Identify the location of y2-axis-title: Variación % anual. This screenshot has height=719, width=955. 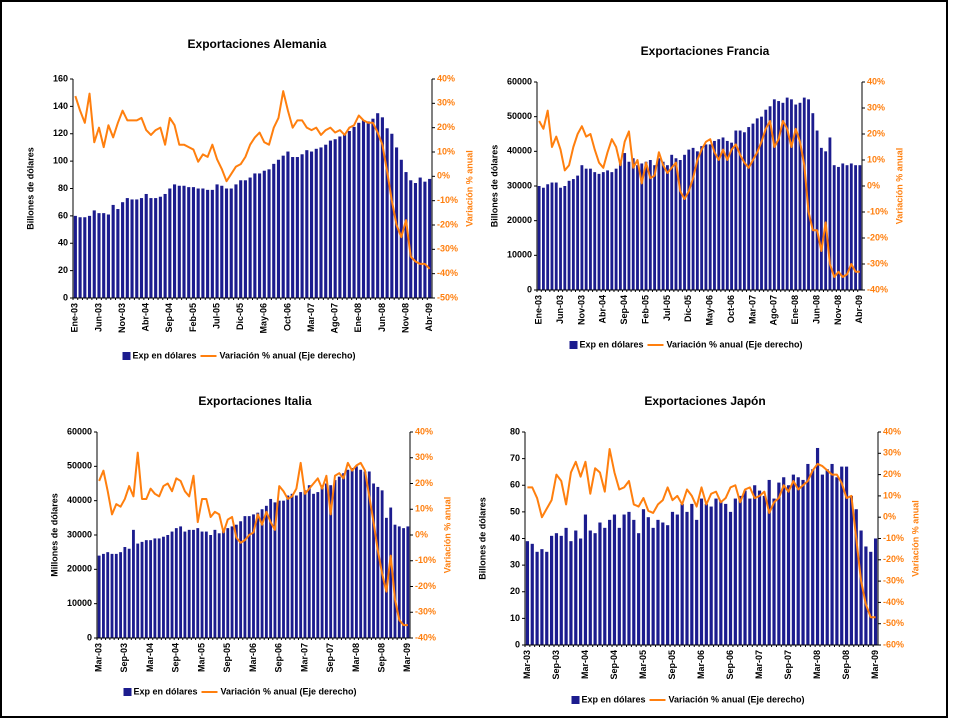
(915, 538).